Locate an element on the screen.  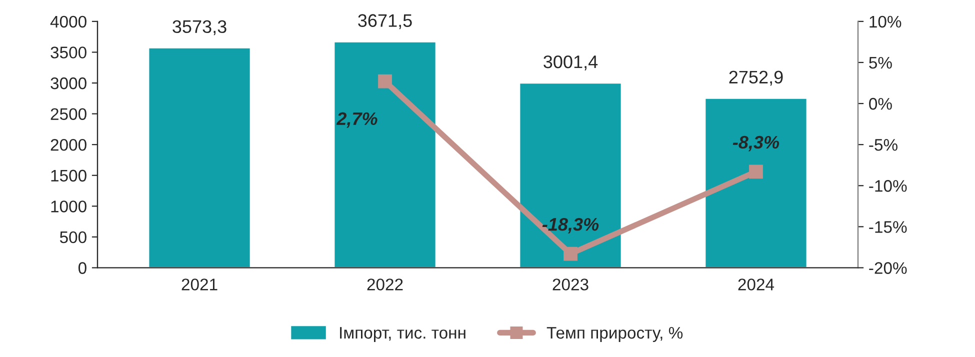
data-label: -8,3% is located at coordinates (756, 144).